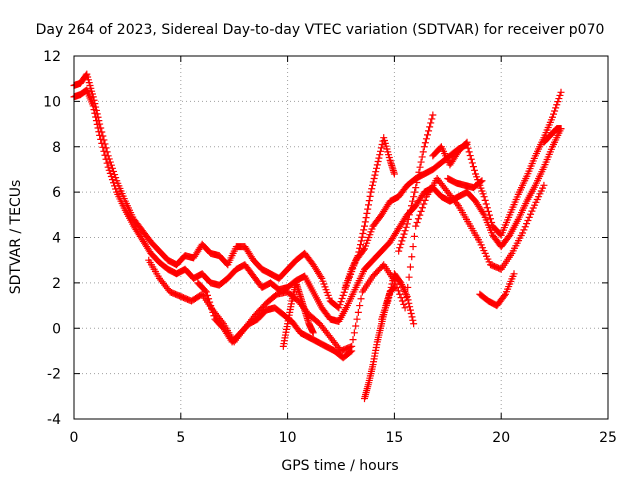 The width and height of the screenshot is (640, 485). What do you see at coordinates (74, 438) in the screenshot?
I see `x-tick-label: 0` at bounding box center [74, 438].